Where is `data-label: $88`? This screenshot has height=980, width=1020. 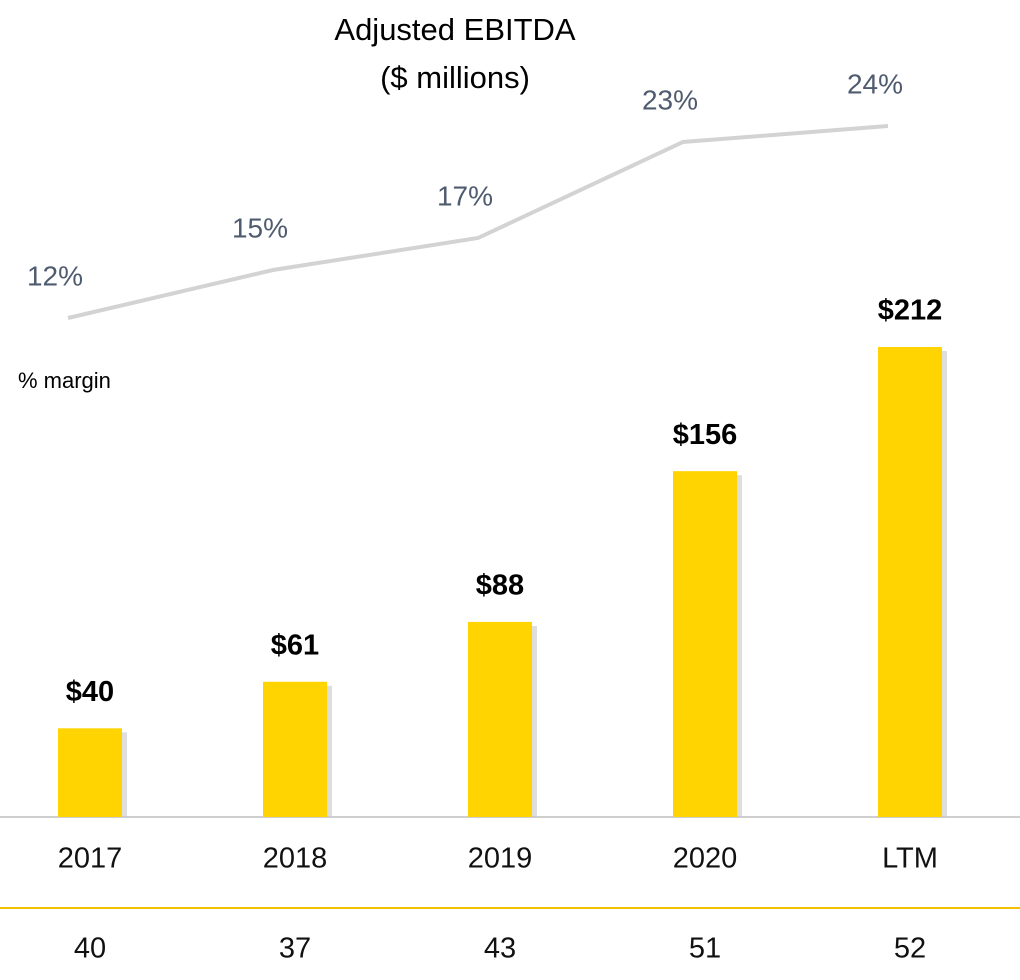
data-label: $88 is located at coordinates (500, 586).